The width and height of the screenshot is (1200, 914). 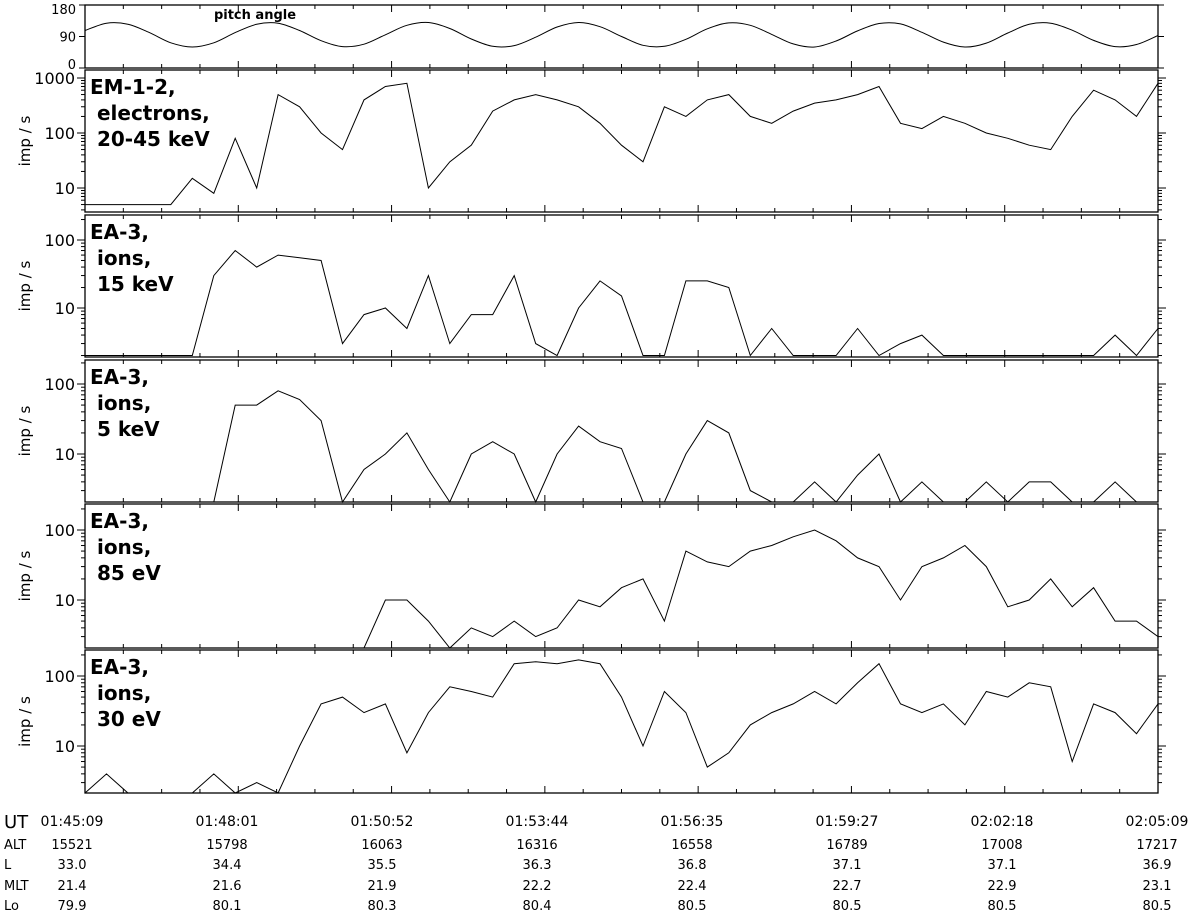 I want to click on panel-label: EA-3, ions, 30 eV, so click(x=125, y=693).